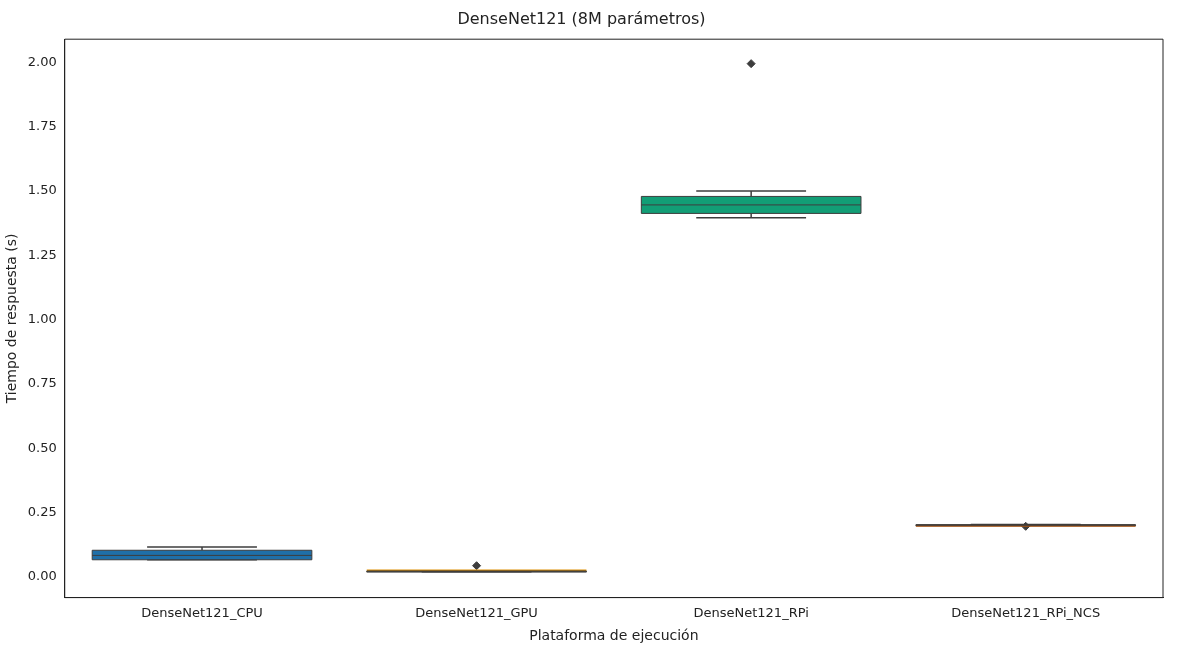  I want to click on chart-title: DenseNet121 (8M parámetros), so click(581, 18).